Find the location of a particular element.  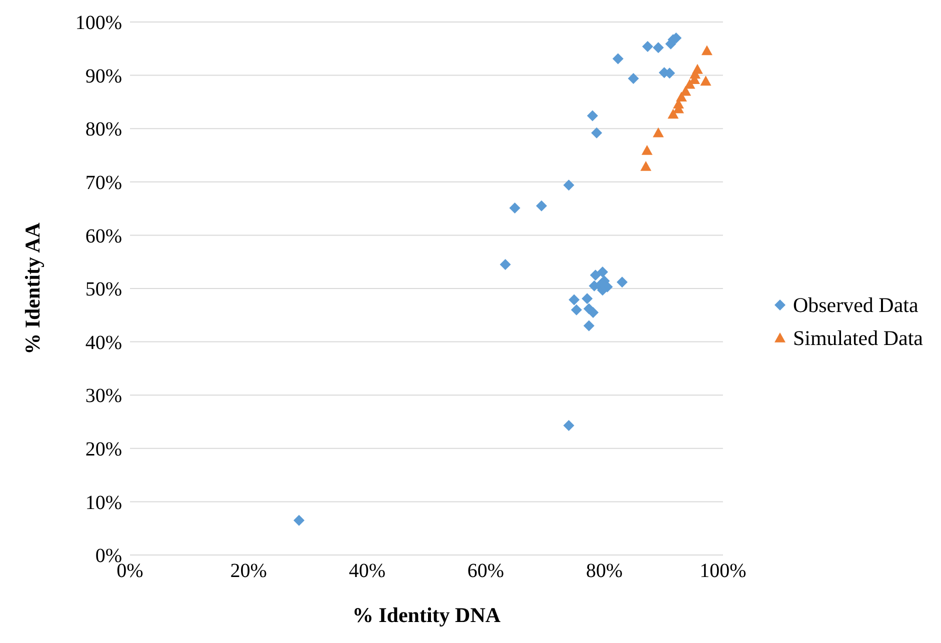

x-tick-label: 40% is located at coordinates (367, 571).